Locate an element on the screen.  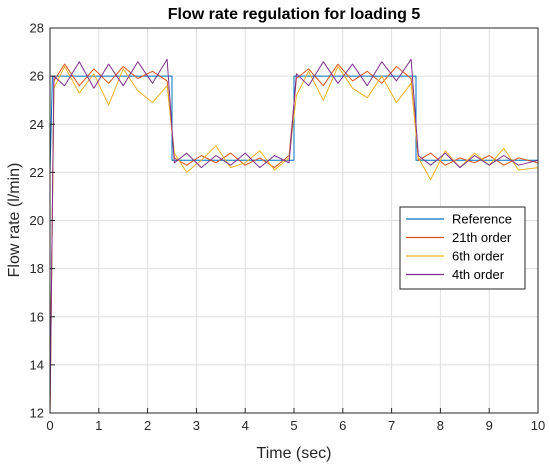
legend-label-3: 4th order is located at coordinates (478, 274).